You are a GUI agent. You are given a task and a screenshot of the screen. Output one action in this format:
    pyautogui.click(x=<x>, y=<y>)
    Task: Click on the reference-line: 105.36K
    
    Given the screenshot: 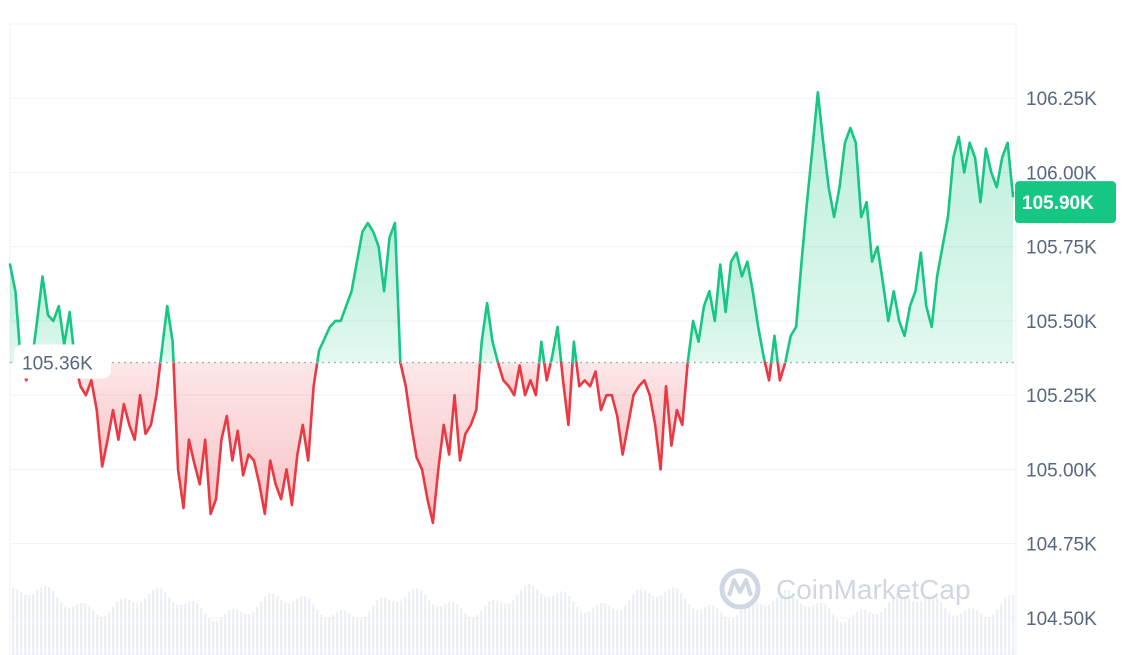 What is the action you would take?
    pyautogui.click(x=513, y=361)
    